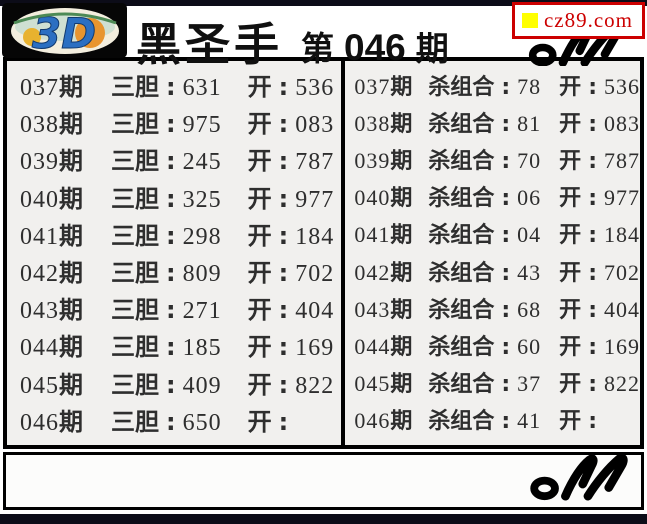  What do you see at coordinates (180, 307) in the screenshot?
I see `table-row: 043 期 三胆:271 开:404` at bounding box center [180, 307].